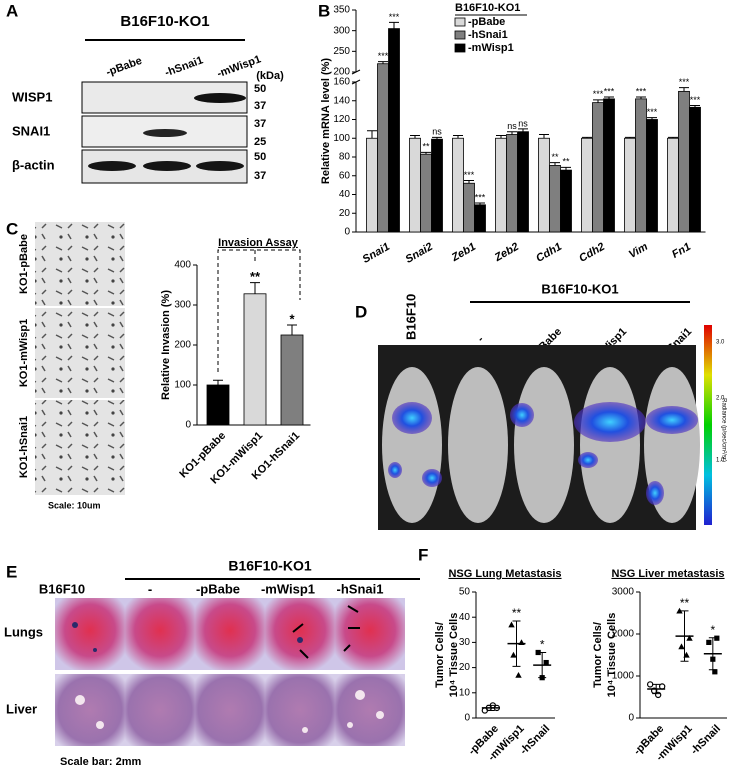 Image resolution: width=745 pixels, height=779 pixels. Describe the element at coordinates (487, 8) in the screenshot. I see `legend-title: B16F10-KO1` at that location.